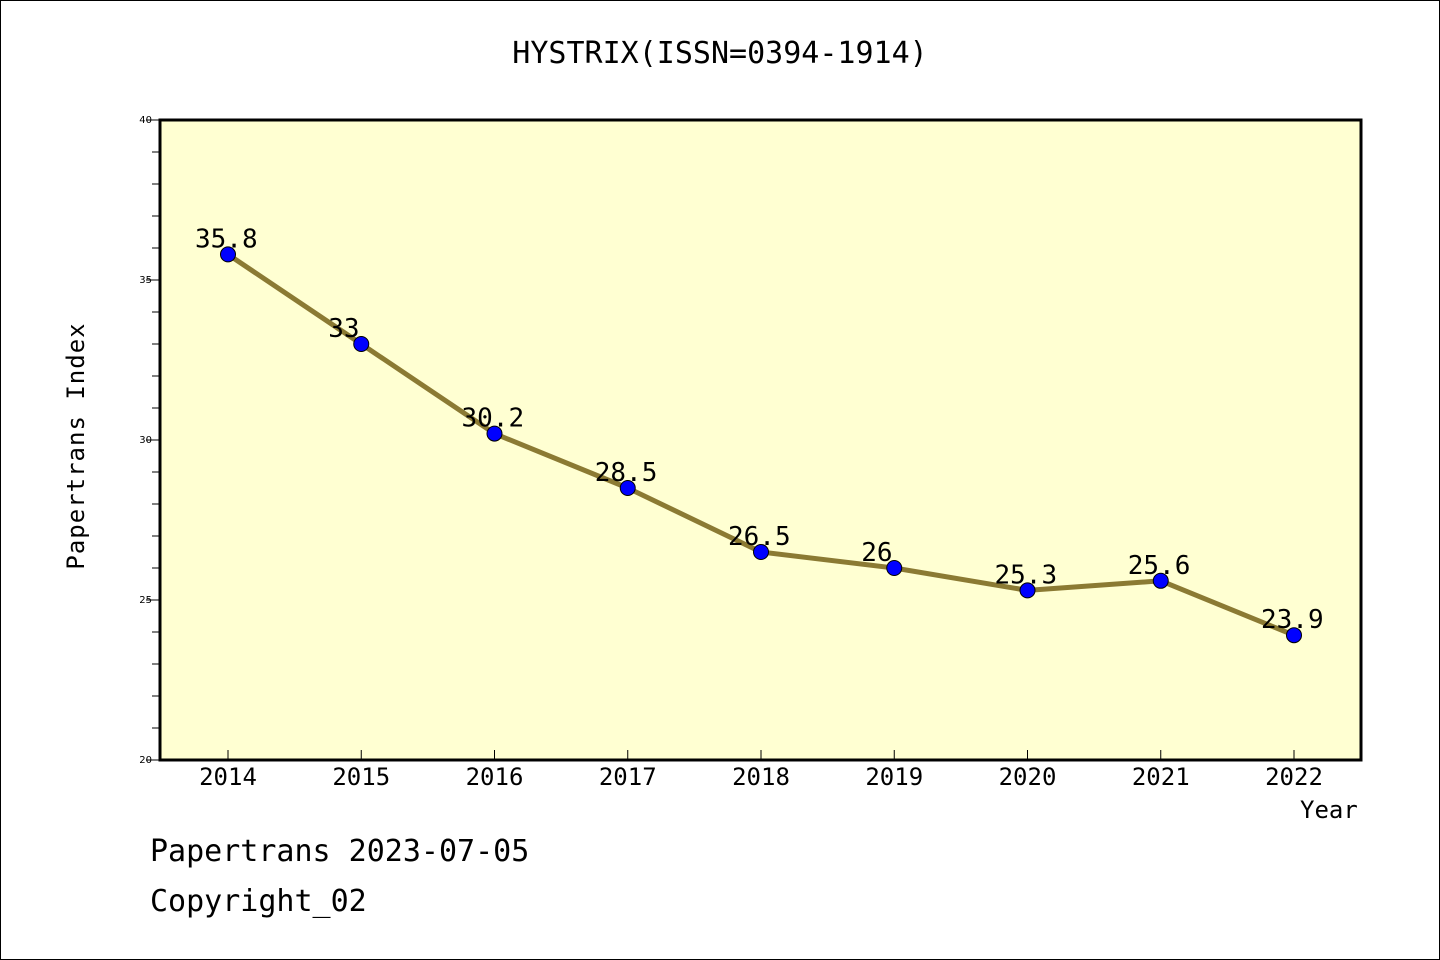 The height and width of the screenshot is (960, 1440). Describe the element at coordinates (1159, 566) in the screenshot. I see `data-label: 25.6` at that location.